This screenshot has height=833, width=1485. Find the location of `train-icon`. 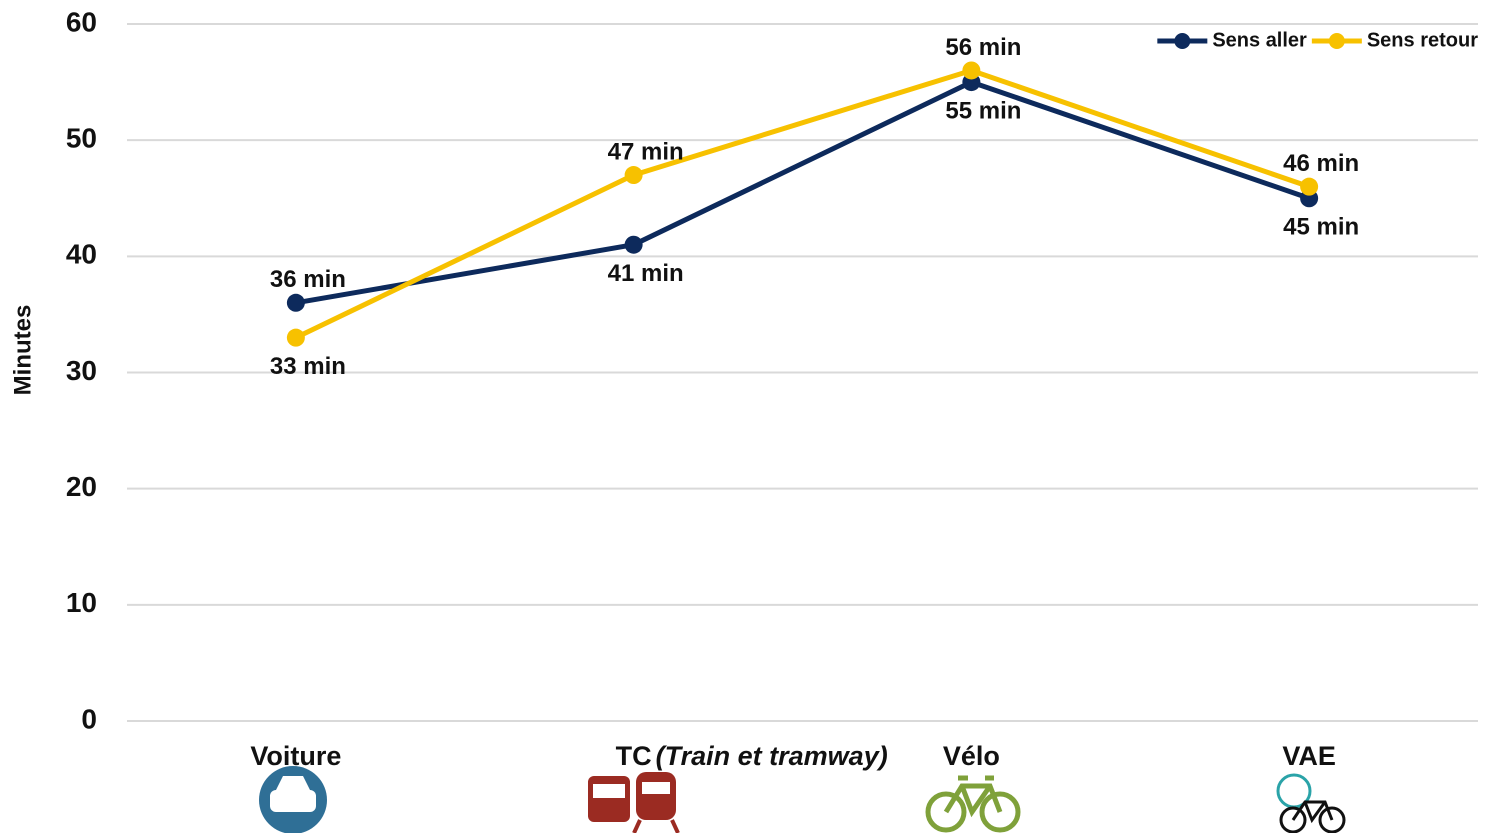

train-icon is located at coordinates (656, 796).